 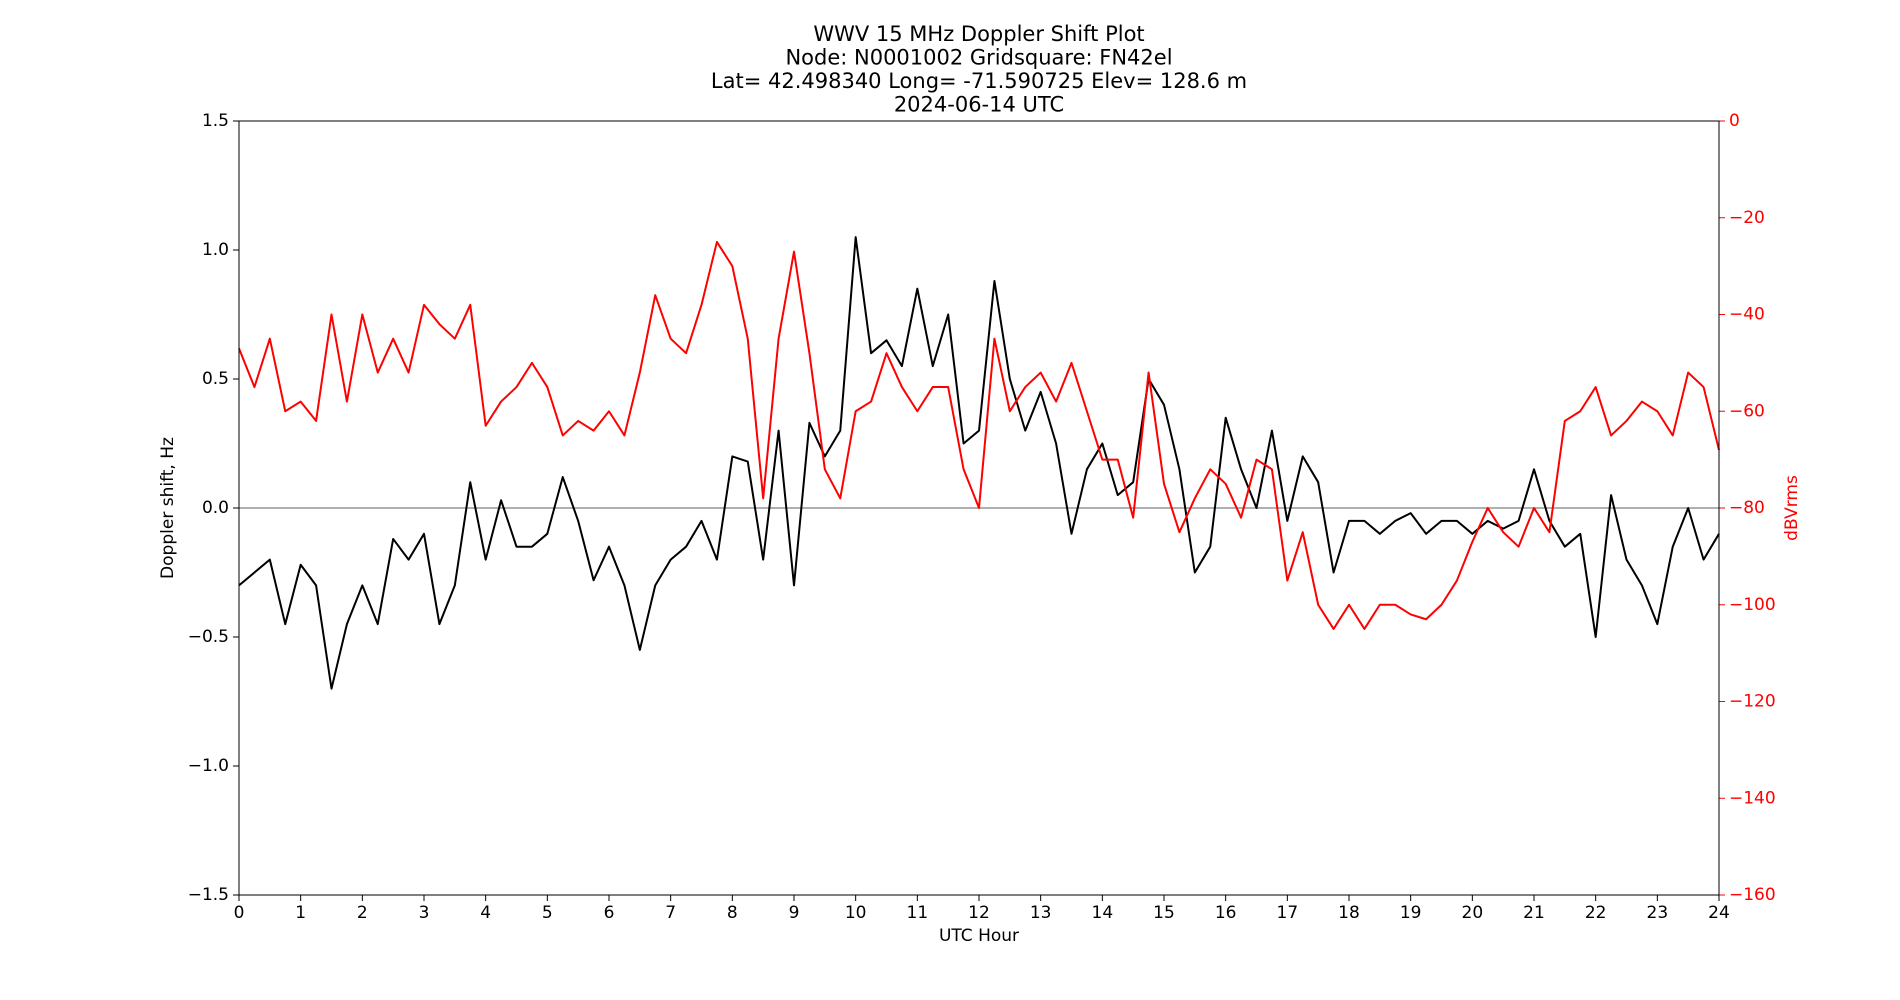 What do you see at coordinates (794, 913) in the screenshot?
I see `x-tick-label: 9` at bounding box center [794, 913].